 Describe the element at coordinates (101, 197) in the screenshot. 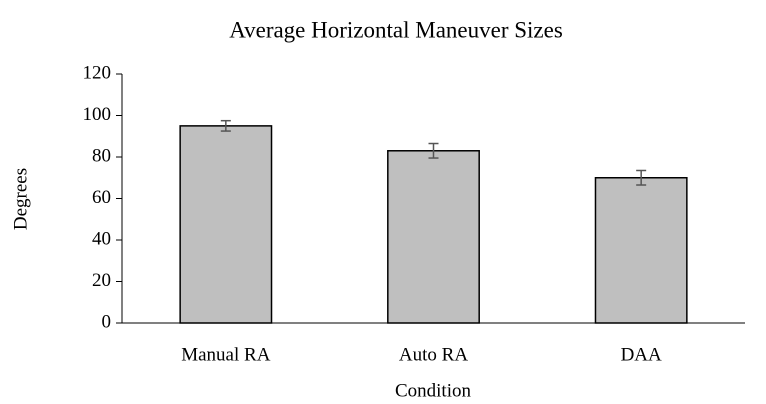

I see `y-tick-label: 60` at that location.